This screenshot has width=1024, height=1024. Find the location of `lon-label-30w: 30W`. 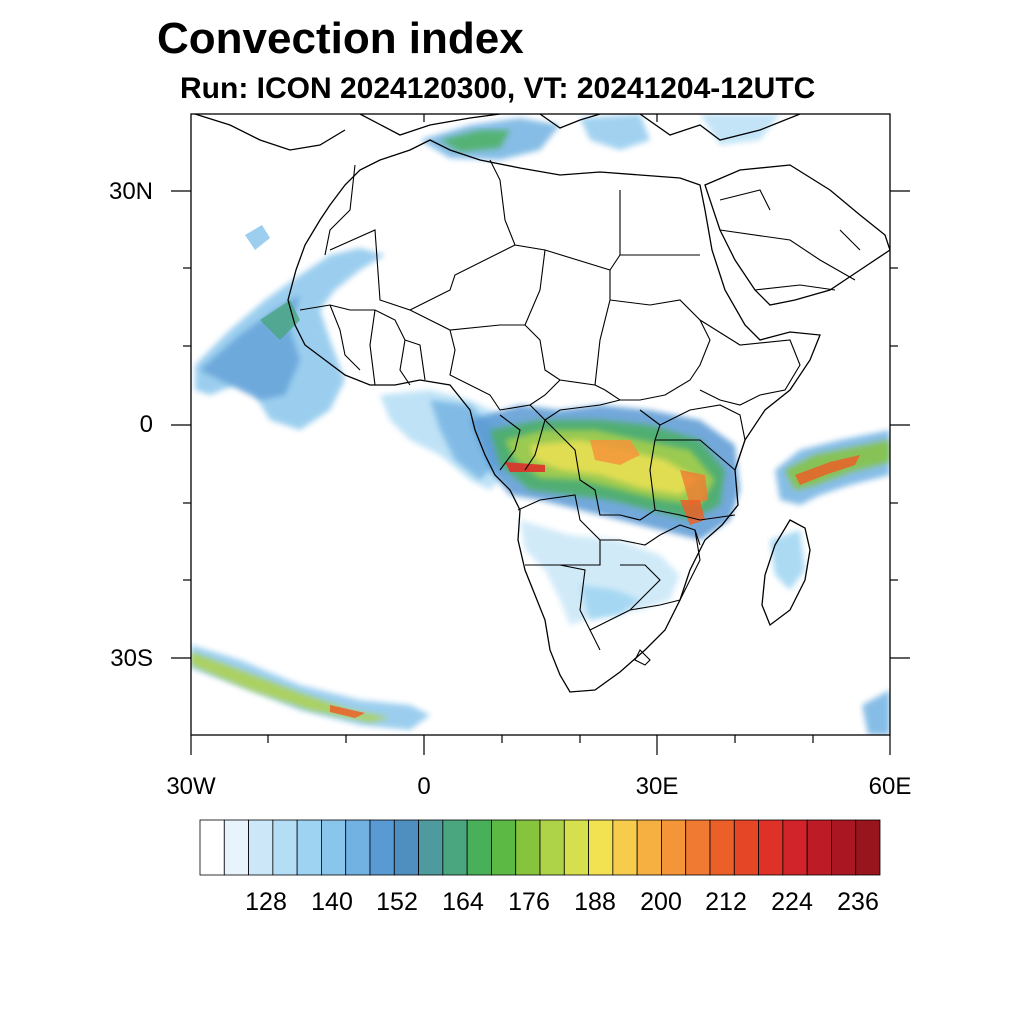

lon-label-30w: 30W is located at coordinates (191, 786).